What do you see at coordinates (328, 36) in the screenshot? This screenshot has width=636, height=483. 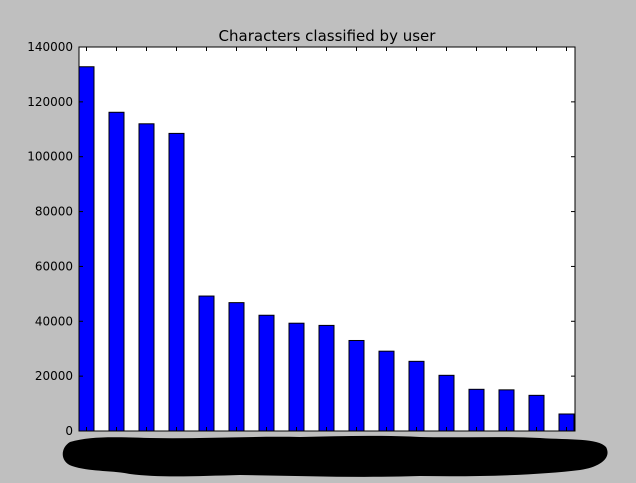 I see `chart-title: Characters classified by user` at bounding box center [328, 36].